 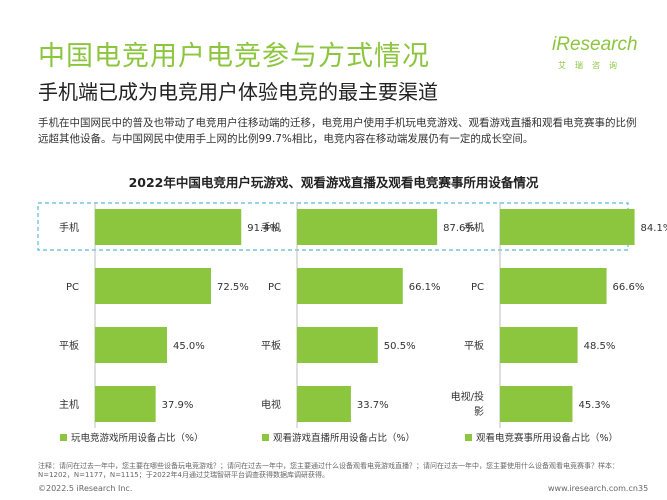 I want to click on copyright: ©2022.5 iResearch Inc., so click(x=85, y=488).